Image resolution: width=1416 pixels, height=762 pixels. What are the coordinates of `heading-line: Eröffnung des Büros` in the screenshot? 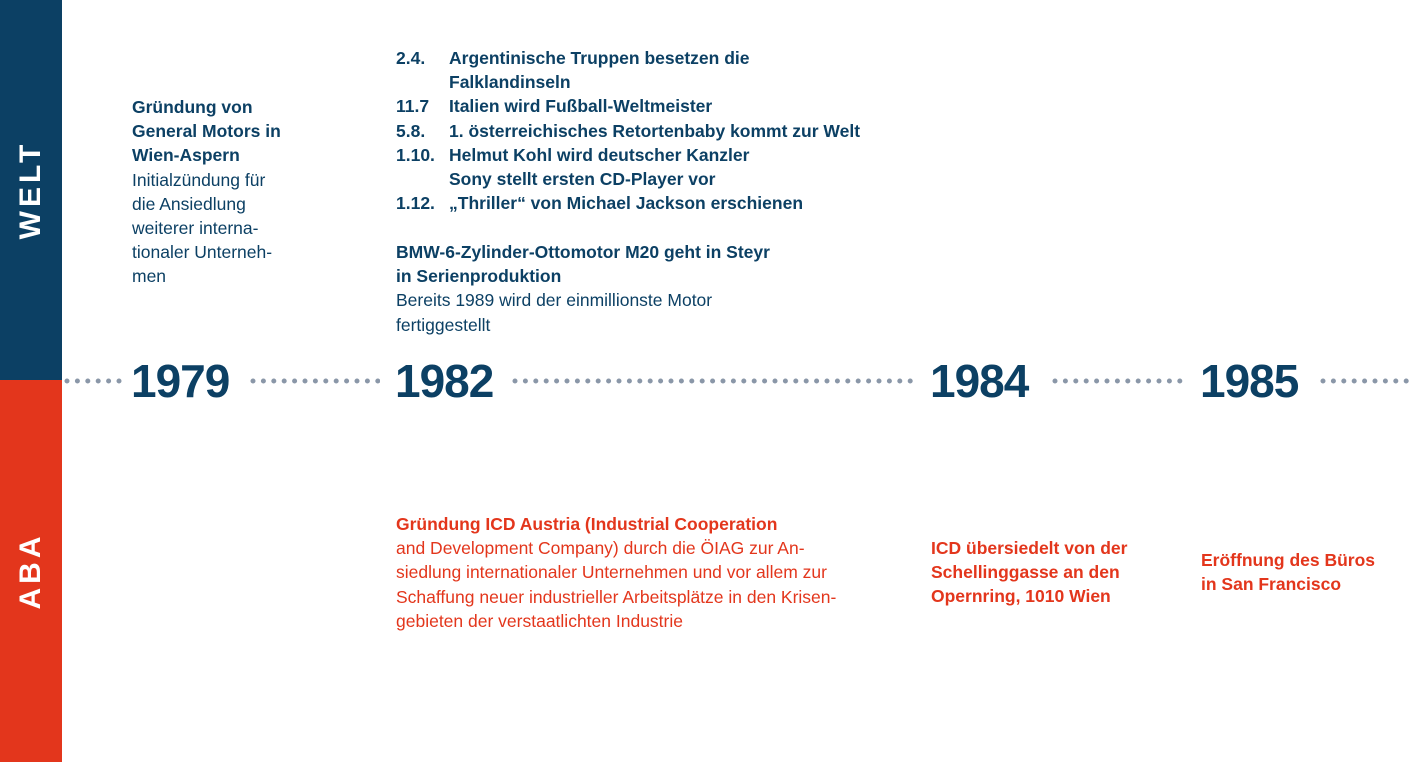 It's located at (1288, 560).